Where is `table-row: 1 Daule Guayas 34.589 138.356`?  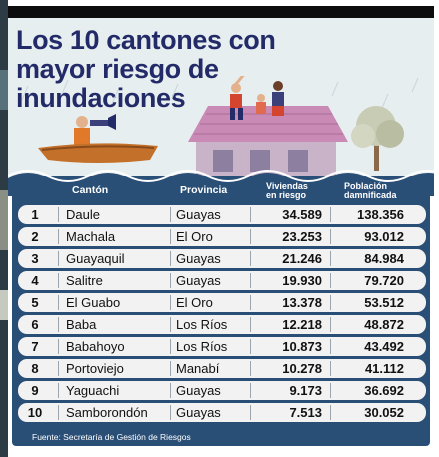
table-row: 1 Daule Guayas 34.589 138.356 is located at coordinates (222, 214).